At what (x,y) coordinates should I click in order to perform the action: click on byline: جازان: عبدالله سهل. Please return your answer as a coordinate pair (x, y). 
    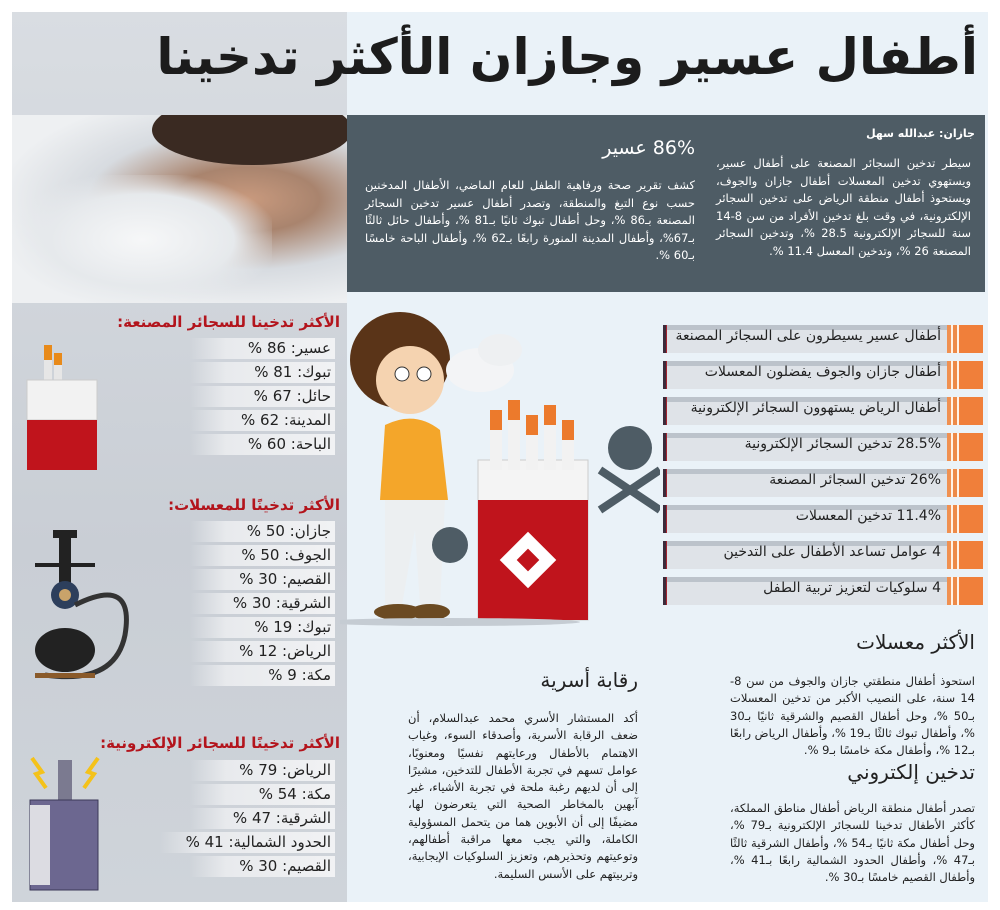
    Looking at the image, I should click on (920, 133).